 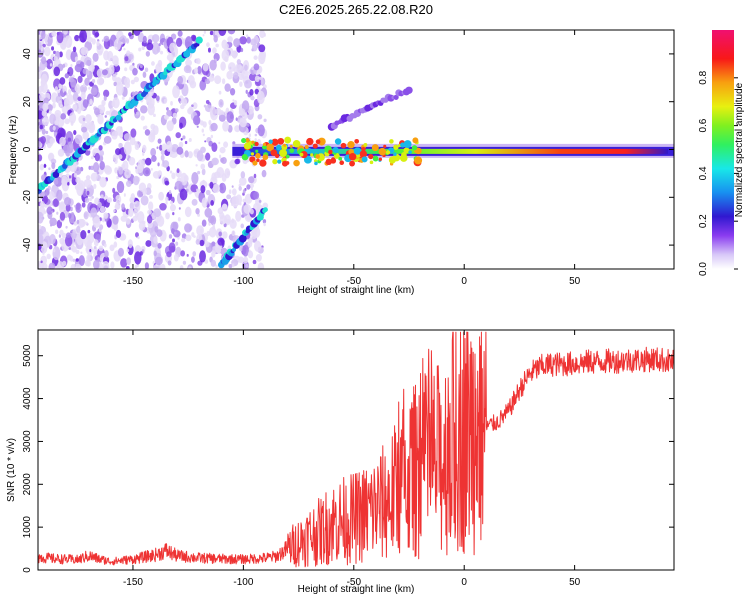 What do you see at coordinates (27, 484) in the screenshot?
I see `snr-y-tick: 2000` at bounding box center [27, 484].